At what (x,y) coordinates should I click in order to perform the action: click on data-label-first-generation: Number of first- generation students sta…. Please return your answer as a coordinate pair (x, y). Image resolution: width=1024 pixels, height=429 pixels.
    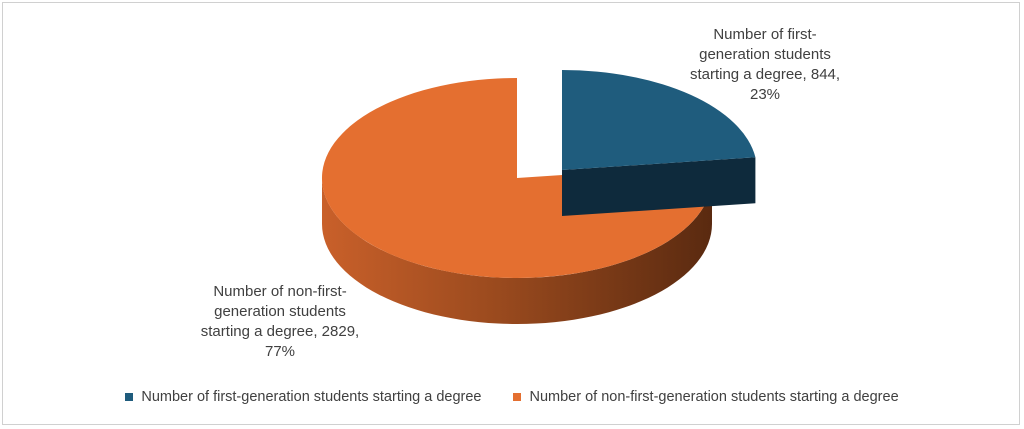
    Looking at the image, I should click on (765, 65).